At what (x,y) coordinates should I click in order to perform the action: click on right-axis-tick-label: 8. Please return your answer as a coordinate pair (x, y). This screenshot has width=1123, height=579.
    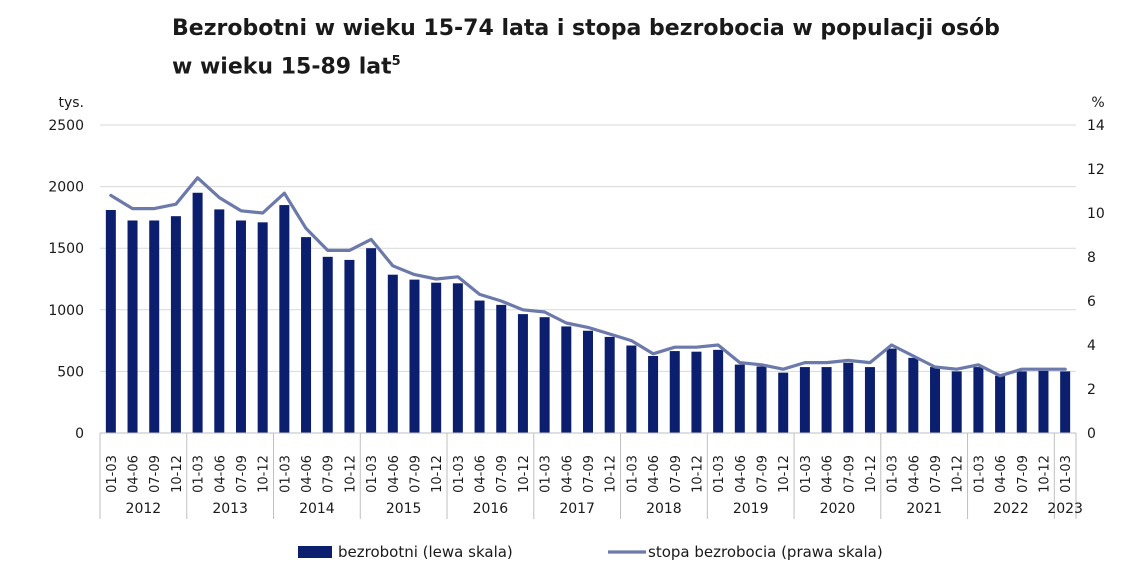
    Looking at the image, I should click on (1091, 258).